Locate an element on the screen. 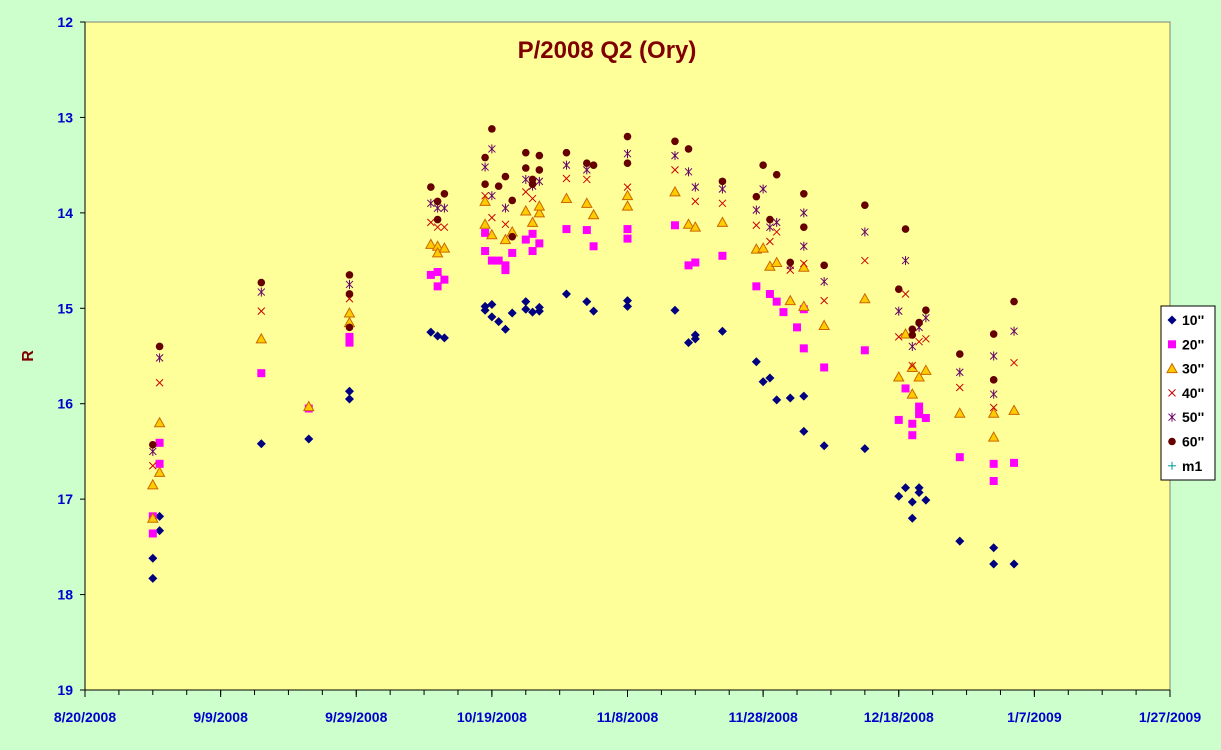 This screenshot has height=750, width=1221. x-tick-label: 12/18/2008 is located at coordinates (899, 717).